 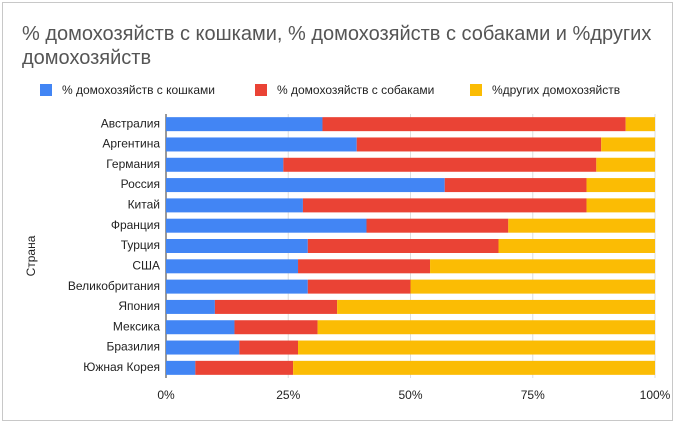 What do you see at coordinates (533, 395) in the screenshot?
I see `x-tick-label: 75%` at bounding box center [533, 395].